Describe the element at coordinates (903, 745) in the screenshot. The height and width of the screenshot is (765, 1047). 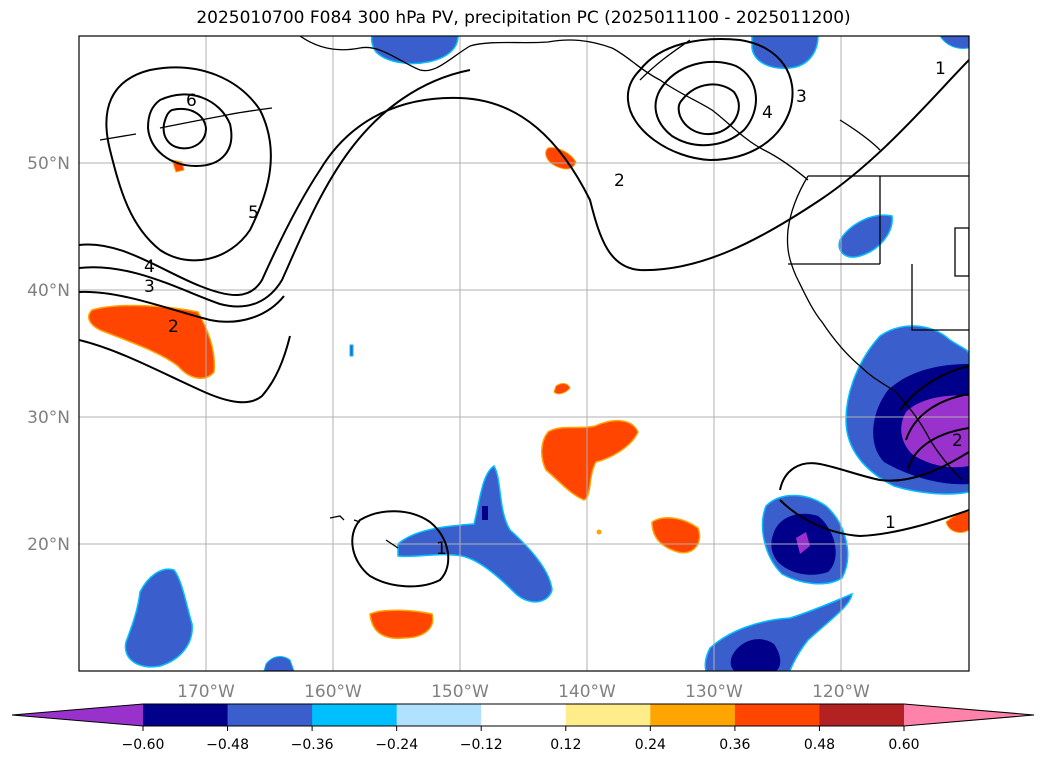
I see `colorbar-tick-label: 0.60` at that location.